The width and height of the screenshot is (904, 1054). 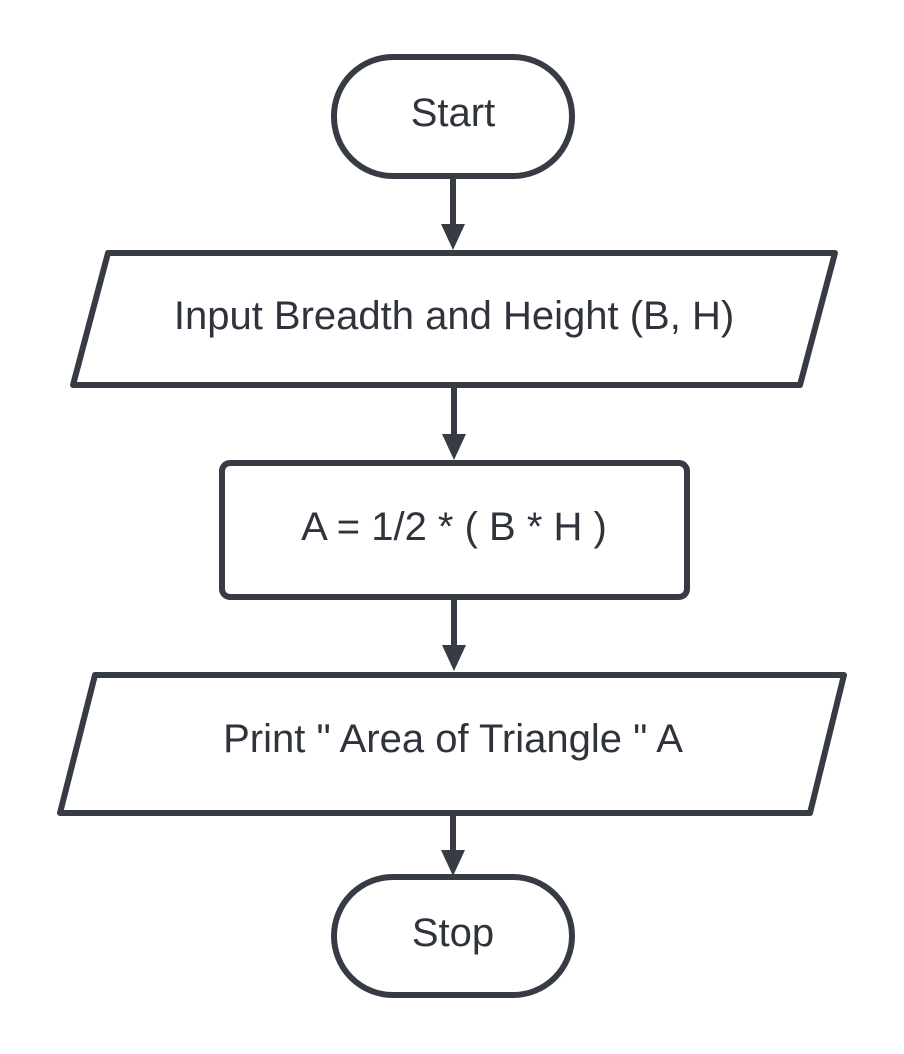 I want to click on arrow-start-to-input, so click(x=453, y=213).